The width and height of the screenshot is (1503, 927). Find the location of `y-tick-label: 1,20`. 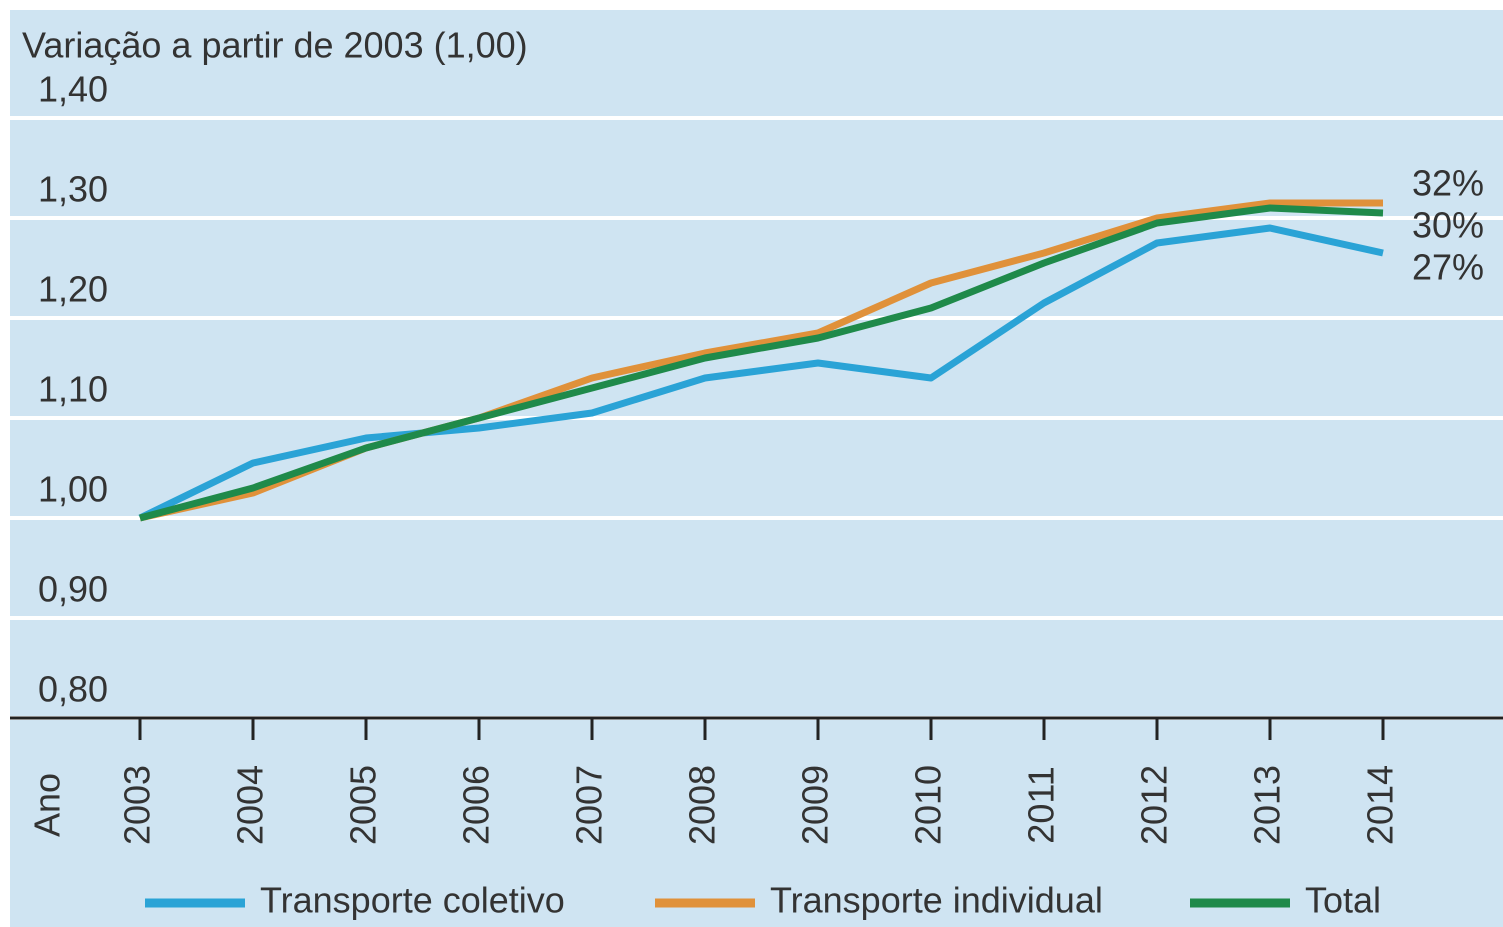

y-tick-label: 1,20 is located at coordinates (73, 289).